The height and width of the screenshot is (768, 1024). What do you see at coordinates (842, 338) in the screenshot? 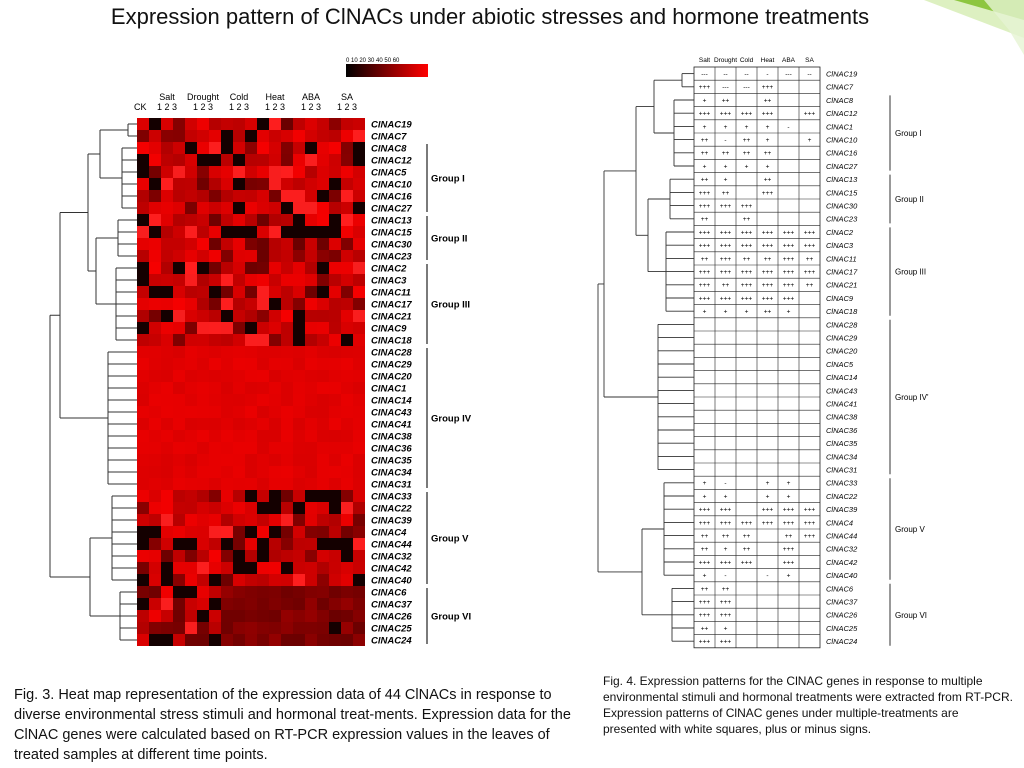
I see `fig4-gene-label: ClNAC29` at bounding box center [842, 338].